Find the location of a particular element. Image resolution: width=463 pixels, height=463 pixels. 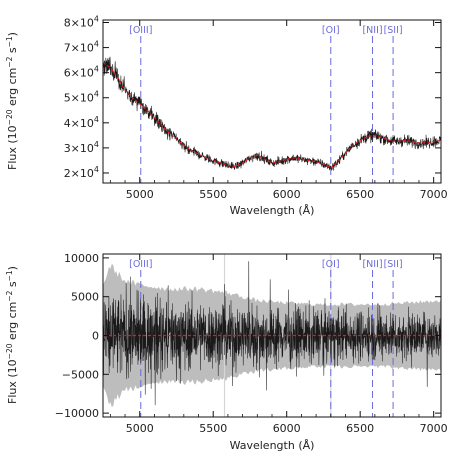

bottom-y-axis-label: Flux (10−20 erg cm−2 s−1) is located at coordinates (12, 335).